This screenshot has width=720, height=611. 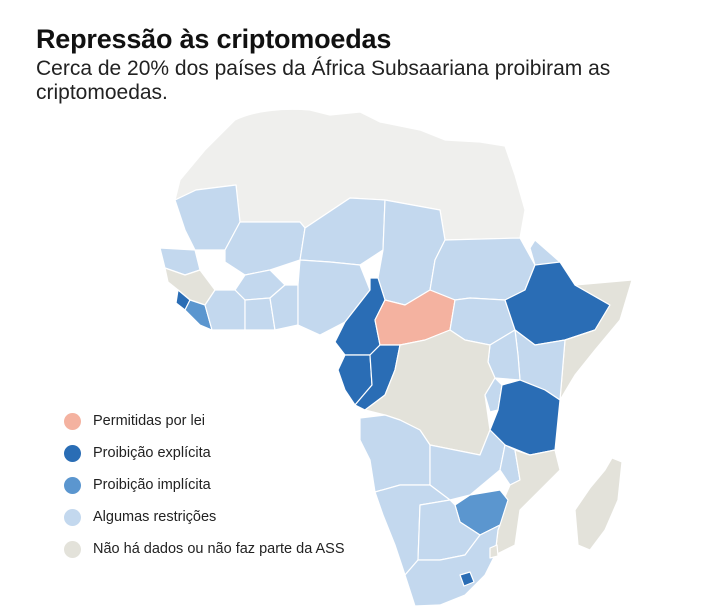 What do you see at coordinates (214, 39) in the screenshot?
I see `map-title: Repressão às criptomoedas` at bounding box center [214, 39].